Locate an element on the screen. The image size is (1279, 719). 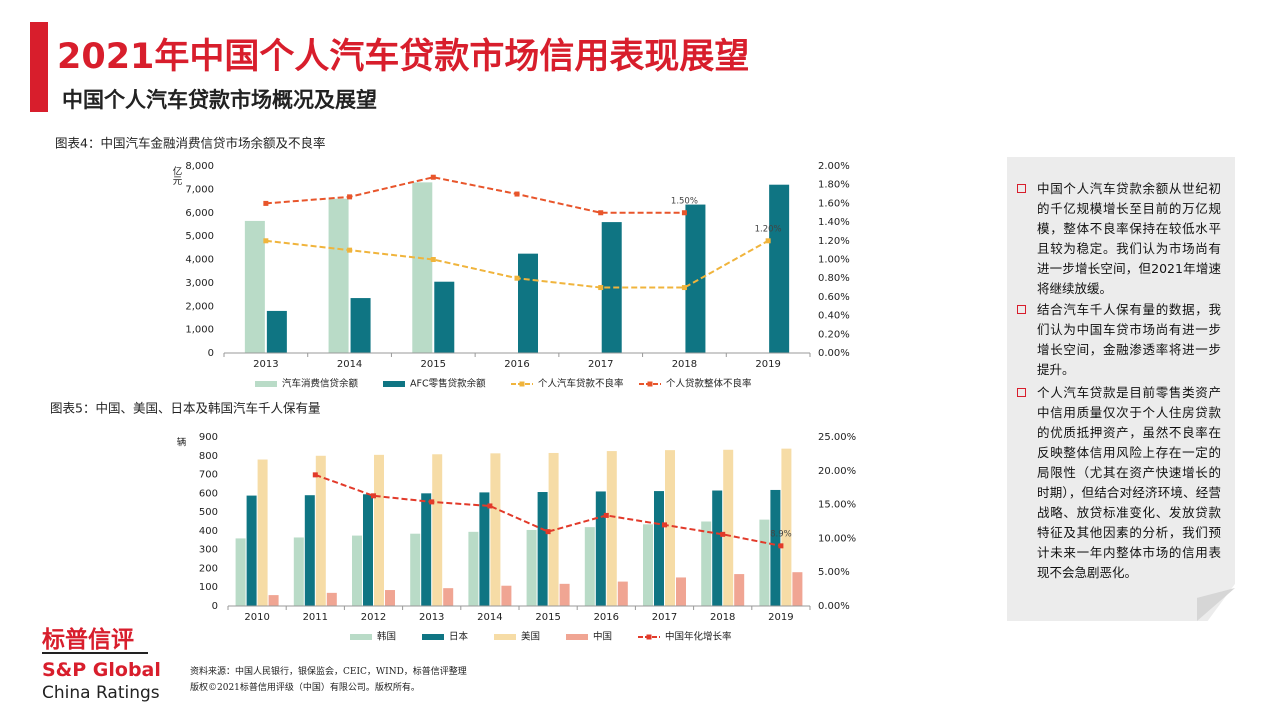
y2-tick-label: 0.20% is located at coordinates (834, 334).